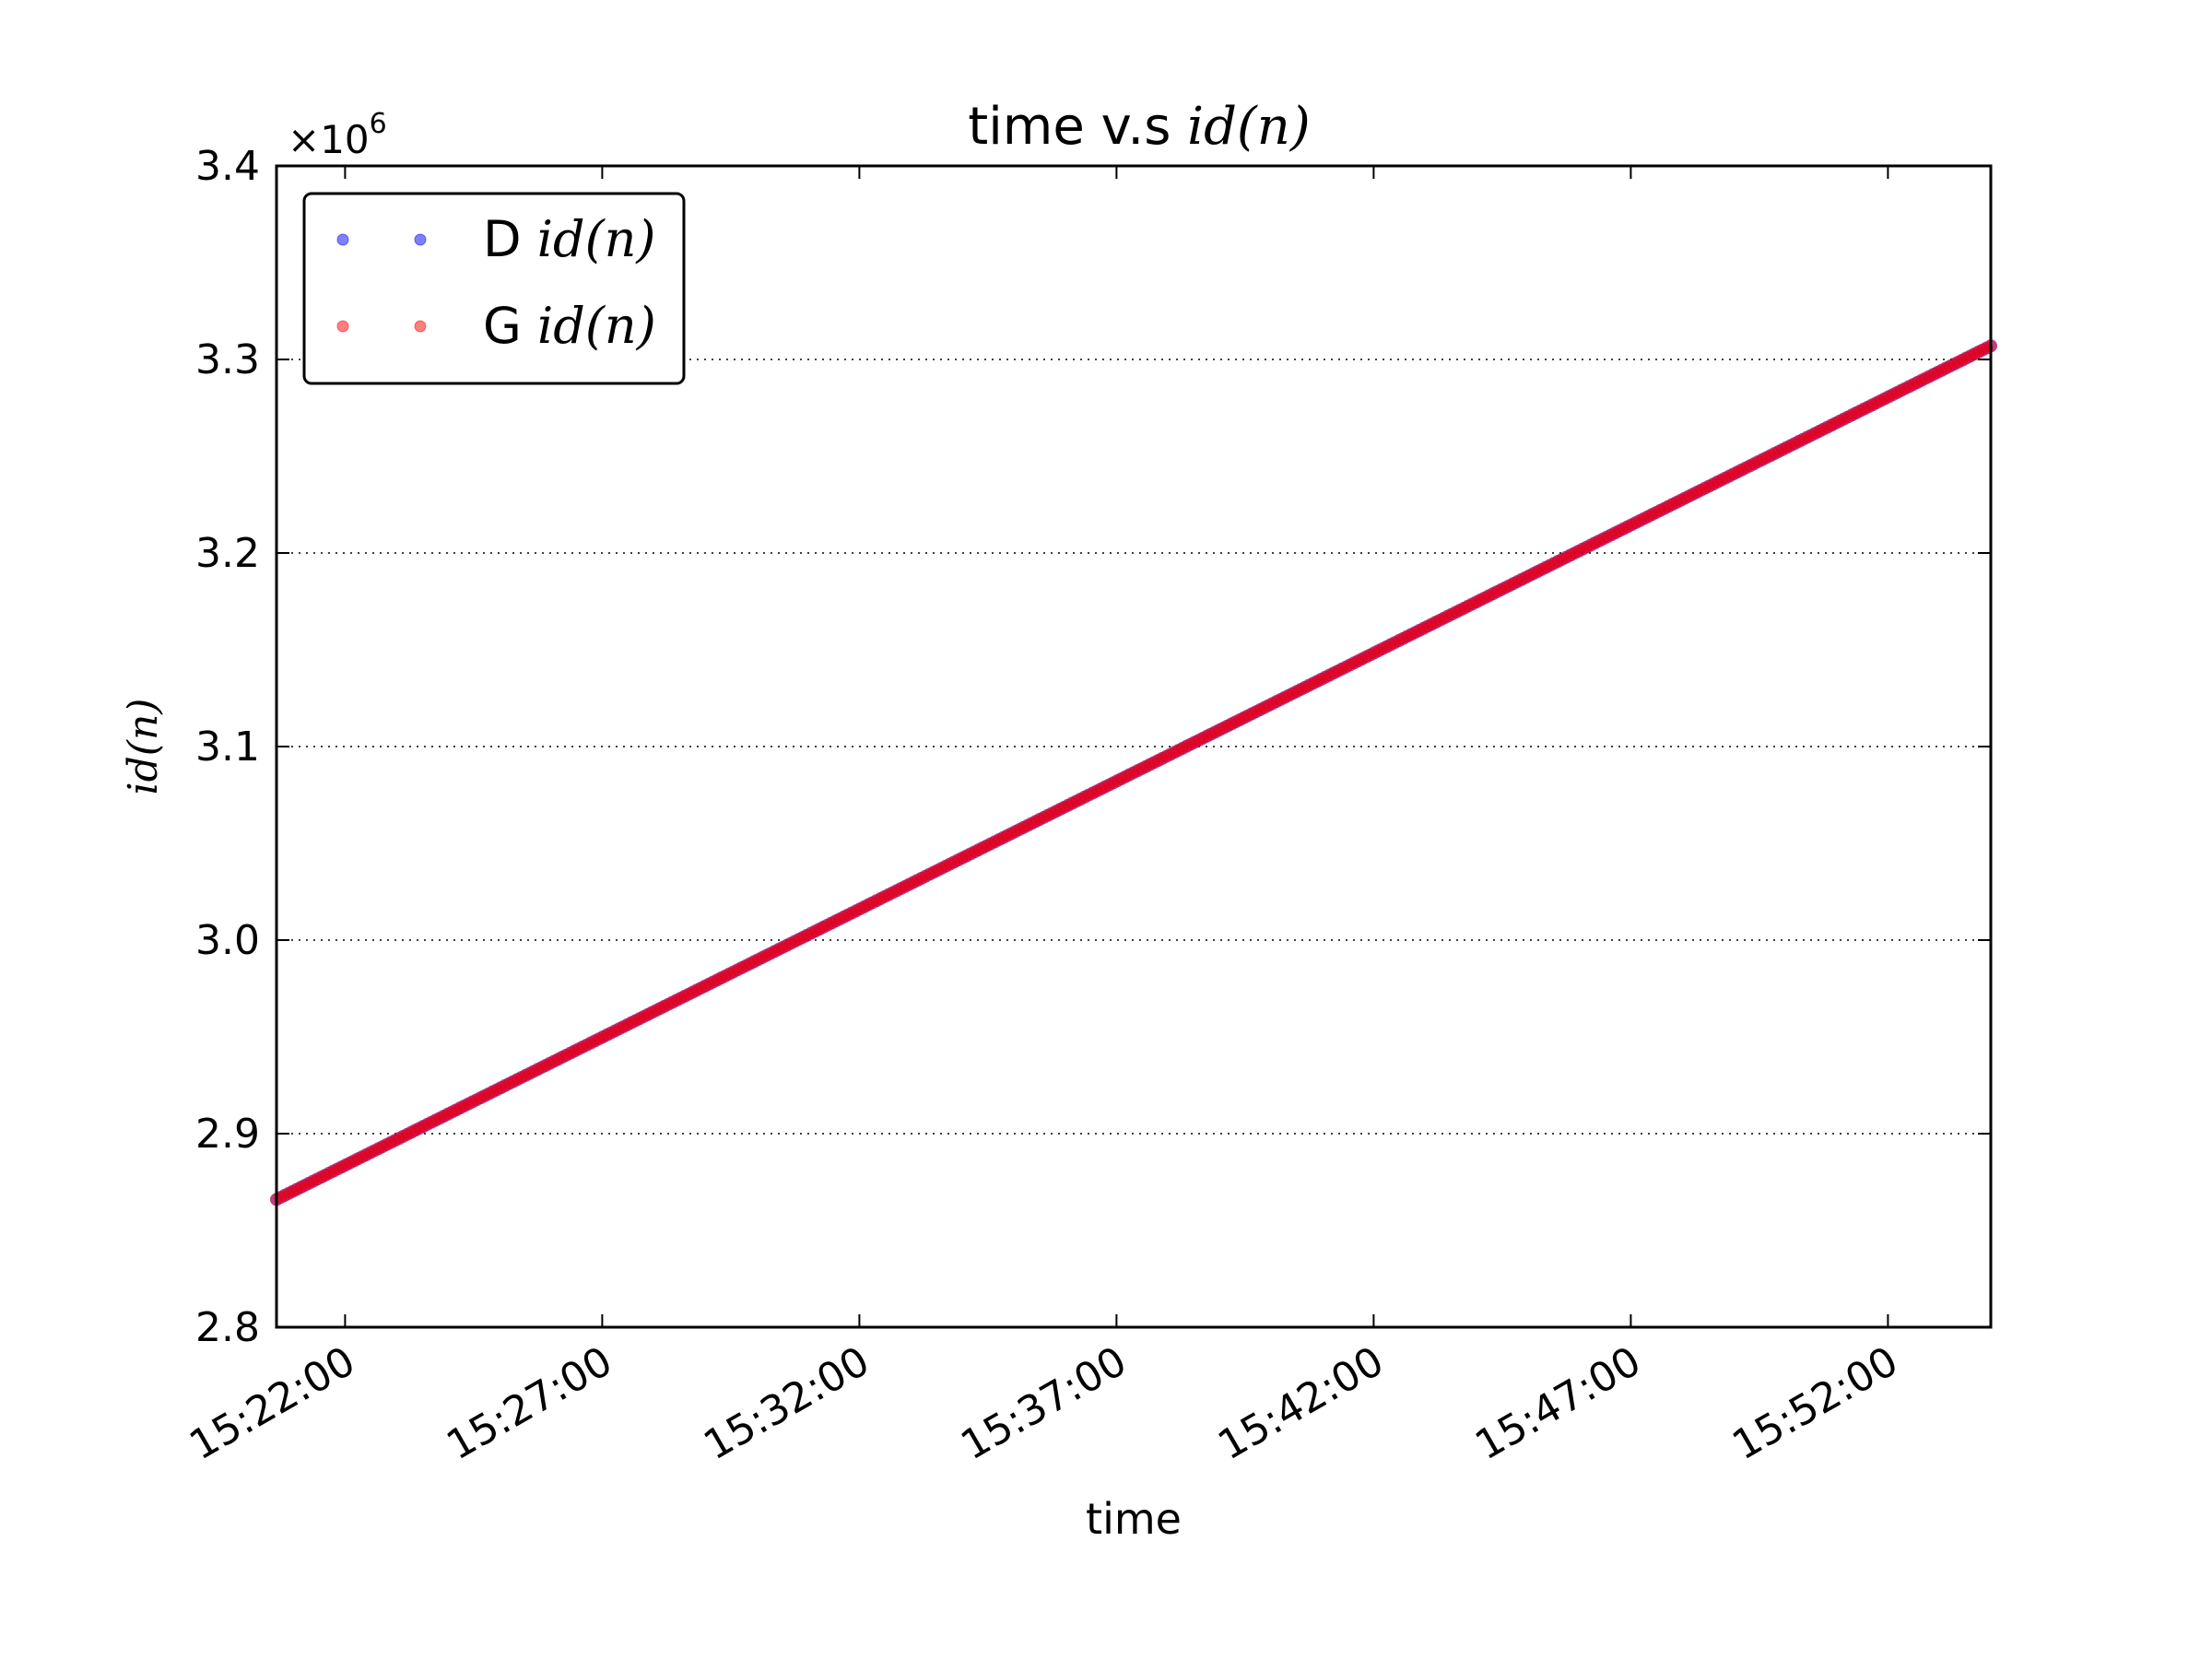 The height and width of the screenshot is (1659, 2212). Describe the element at coordinates (1134, 1519) in the screenshot. I see `x-axis-label: time` at that location.